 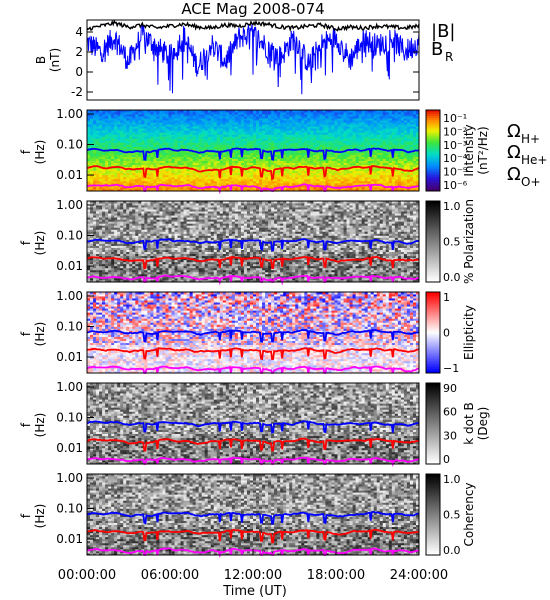 I want to click on legend-b-mag: |B|, so click(x=443, y=31).